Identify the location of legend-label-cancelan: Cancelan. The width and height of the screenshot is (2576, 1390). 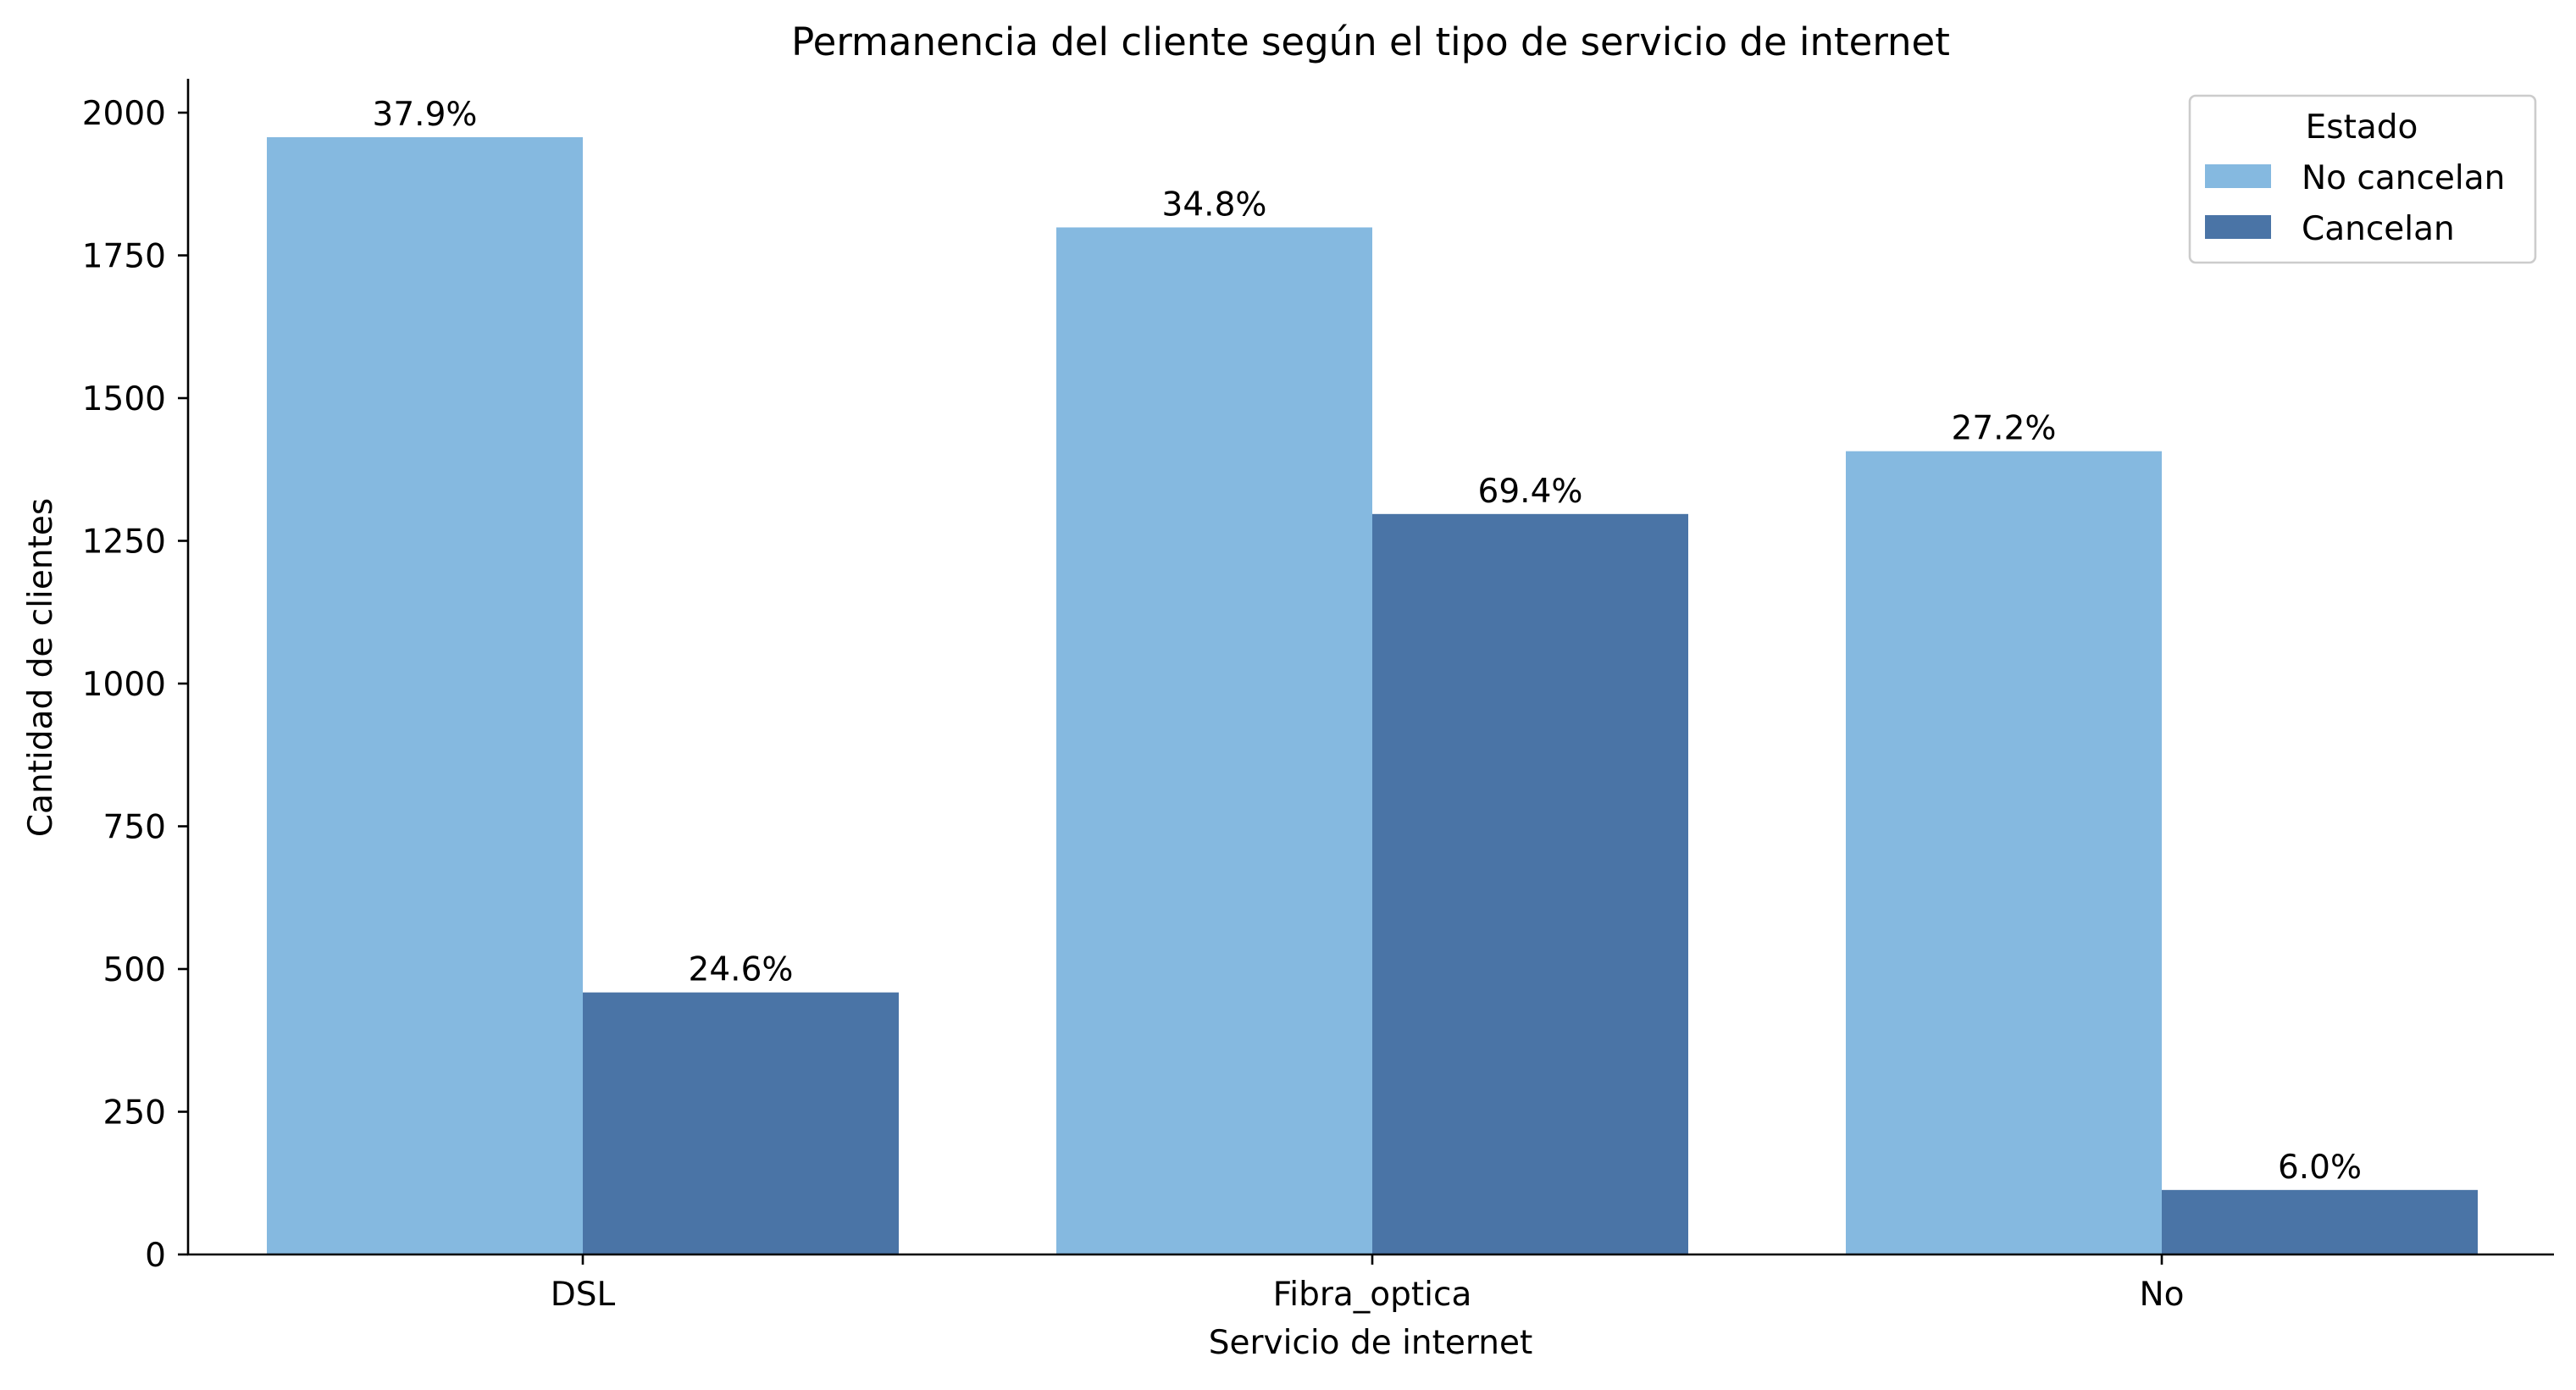
(2378, 229).